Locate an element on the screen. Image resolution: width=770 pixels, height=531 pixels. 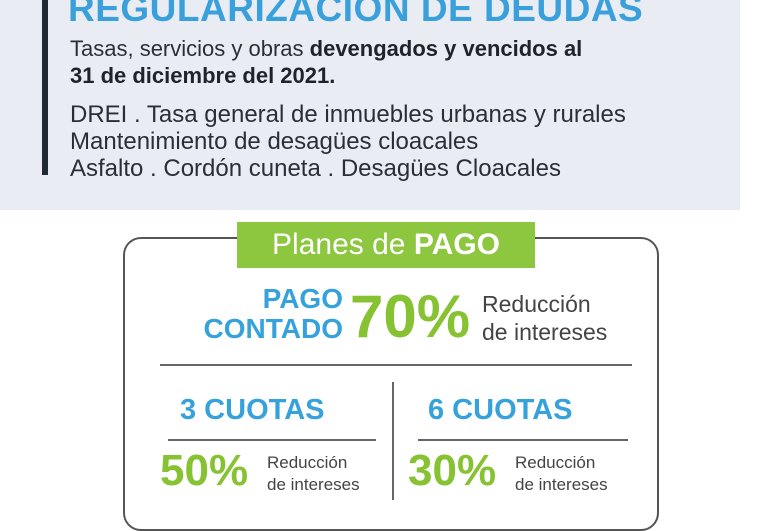
label-light: Planes de is located at coordinates (343, 244).